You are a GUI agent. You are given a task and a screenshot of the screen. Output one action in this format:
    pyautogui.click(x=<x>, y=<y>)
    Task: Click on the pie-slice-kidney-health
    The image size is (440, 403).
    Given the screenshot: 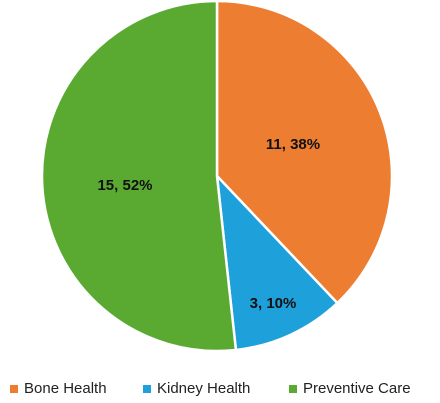 What is the action you would take?
    pyautogui.click(x=277, y=262)
    